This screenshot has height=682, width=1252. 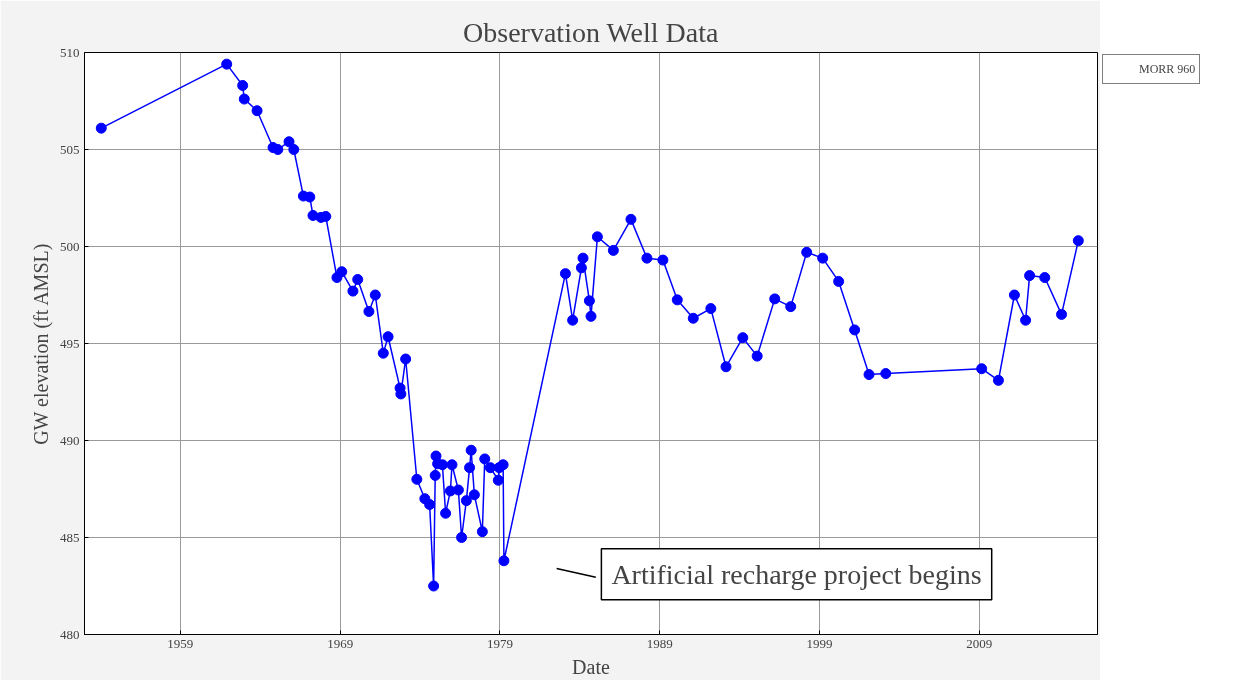 What do you see at coordinates (659, 643) in the screenshot?
I see `x-tick-label: 1989` at bounding box center [659, 643].